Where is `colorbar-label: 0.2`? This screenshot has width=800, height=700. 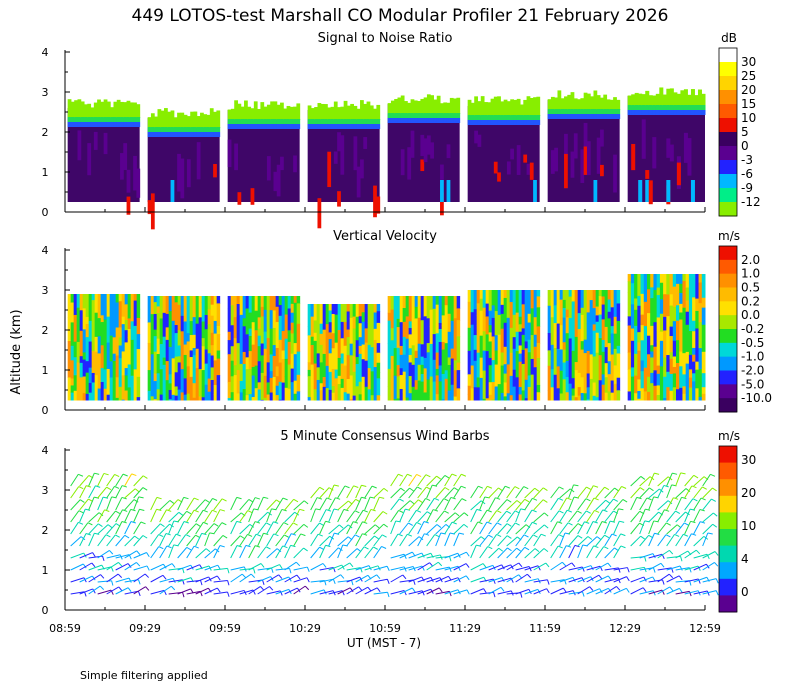 colorbar-label: 0.2 is located at coordinates (750, 301).